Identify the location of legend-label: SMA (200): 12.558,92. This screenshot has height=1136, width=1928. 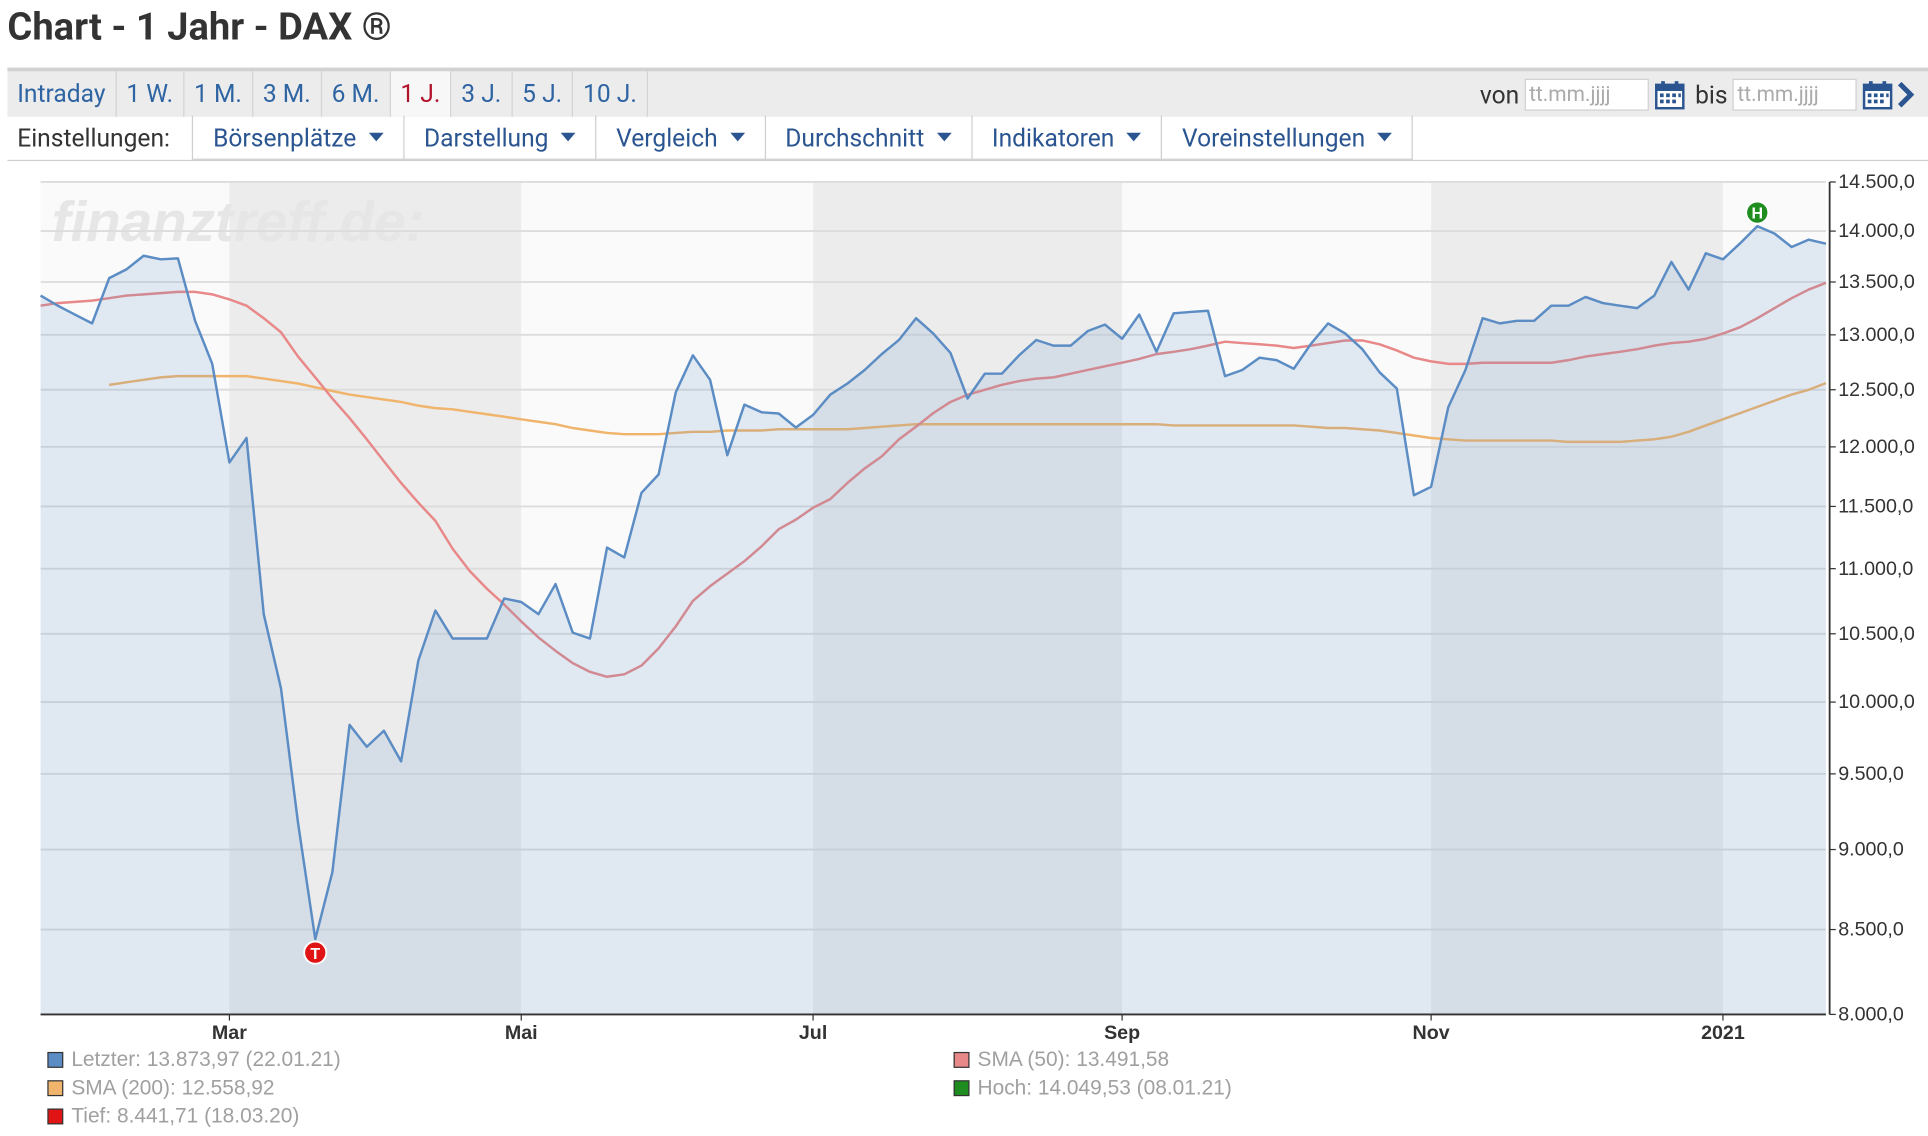
(172, 1087).